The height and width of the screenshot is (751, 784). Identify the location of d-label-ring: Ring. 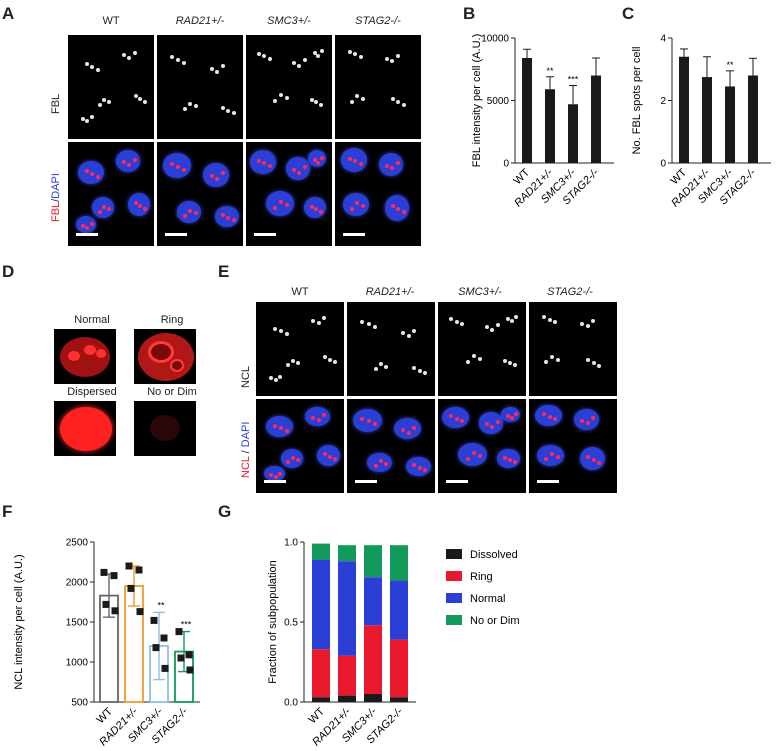
(172, 320).